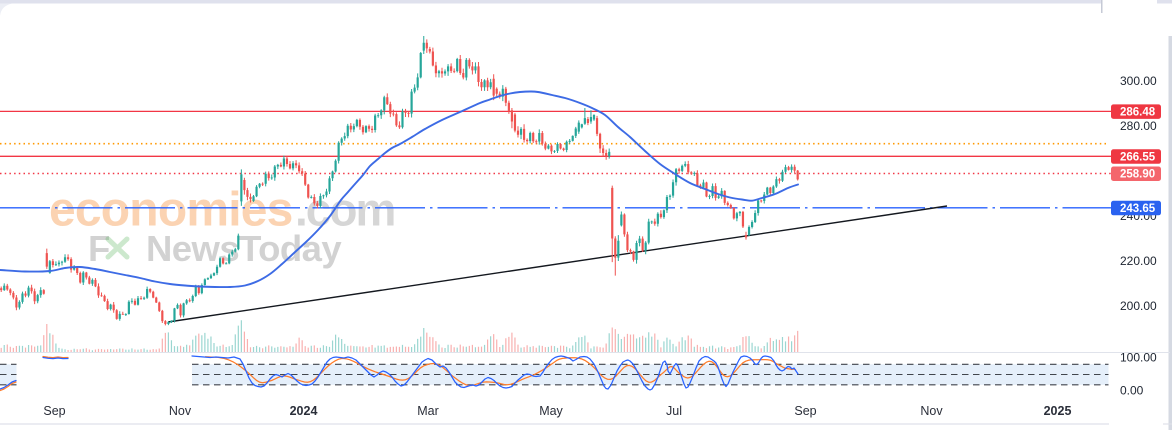 Image resolution: width=1172 pixels, height=435 pixels. Describe the element at coordinates (99, 248) in the screenshot. I see `svg-text: F` at that location.